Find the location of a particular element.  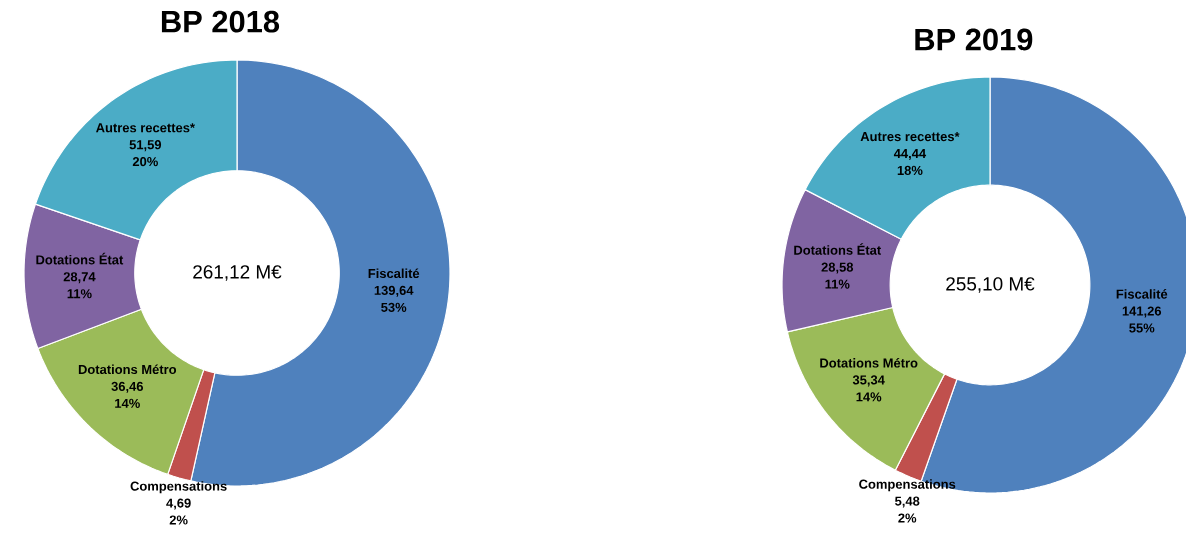

data-label: 141,26 is located at coordinates (1142, 312).